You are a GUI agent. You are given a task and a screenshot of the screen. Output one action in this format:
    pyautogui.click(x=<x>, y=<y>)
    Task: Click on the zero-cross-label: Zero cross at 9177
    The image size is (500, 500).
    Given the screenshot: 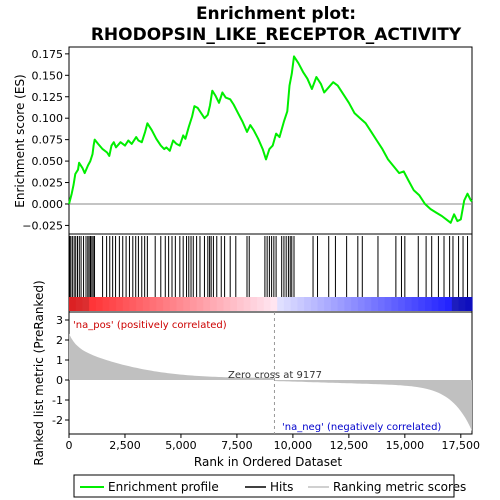 What is the action you would take?
    pyautogui.click(x=275, y=375)
    